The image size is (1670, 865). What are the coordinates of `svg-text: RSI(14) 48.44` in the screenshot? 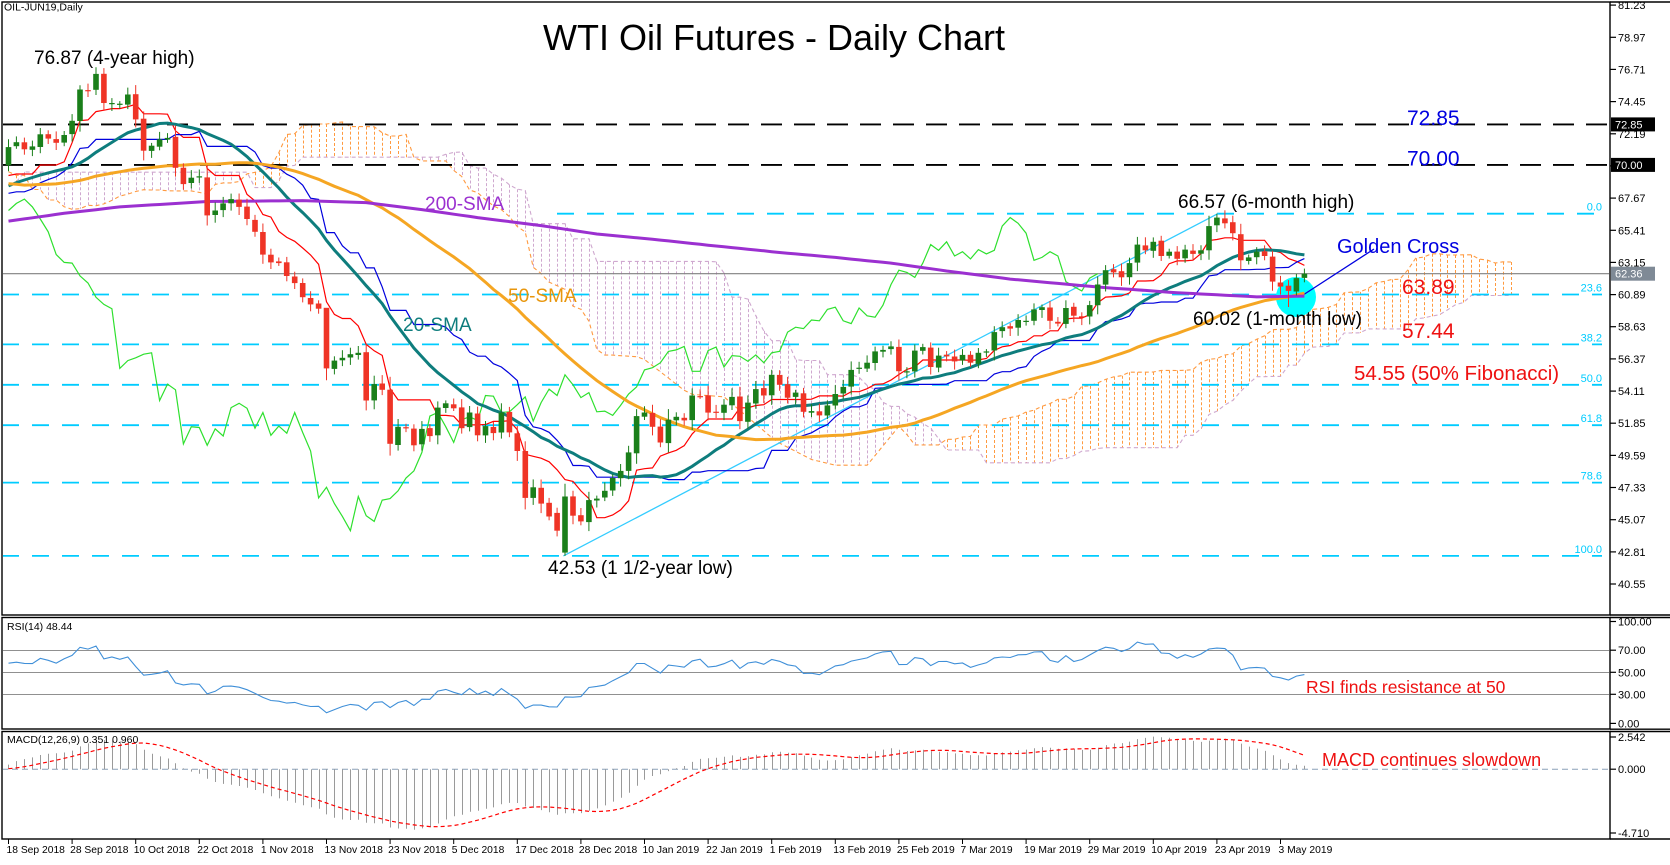 It's located at (40, 627).